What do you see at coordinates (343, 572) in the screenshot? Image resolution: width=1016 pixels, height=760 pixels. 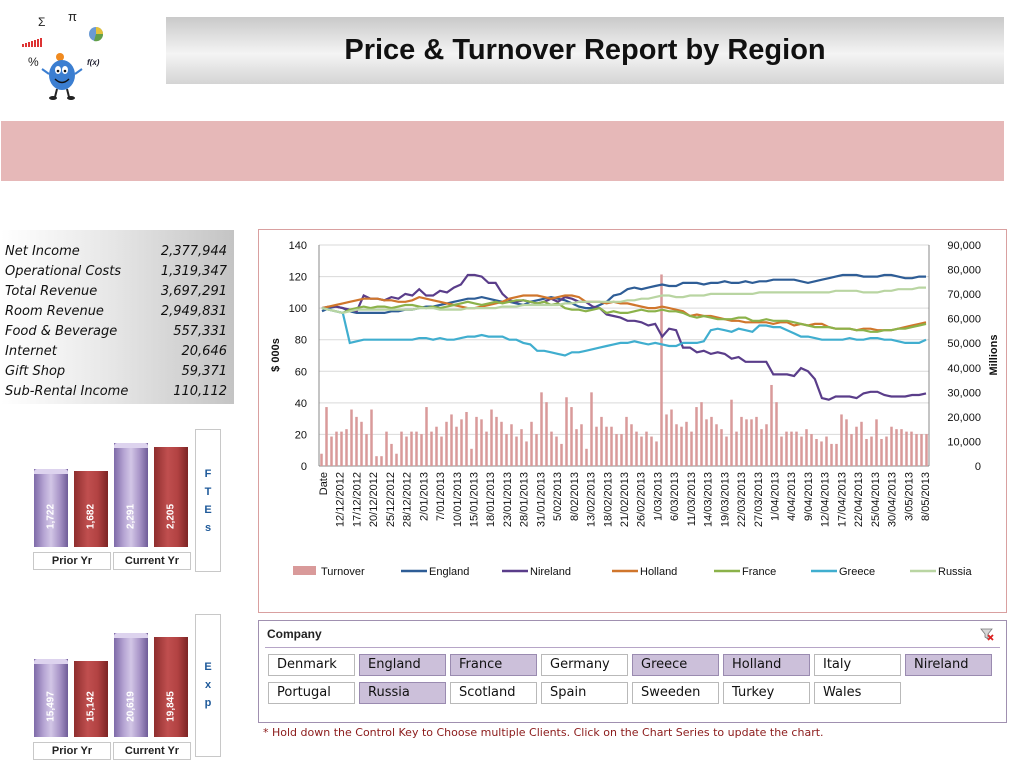 I see `legend-label: Turnover` at bounding box center [343, 572].